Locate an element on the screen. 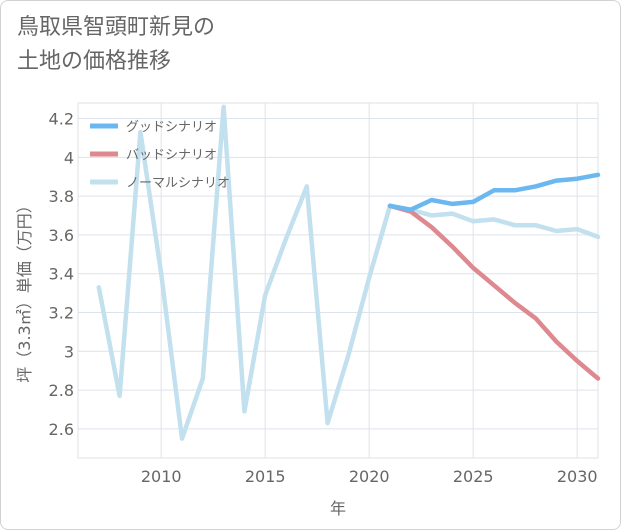 The image size is (621, 530). legend-label: バッドシナリオ is located at coordinates (171, 155).